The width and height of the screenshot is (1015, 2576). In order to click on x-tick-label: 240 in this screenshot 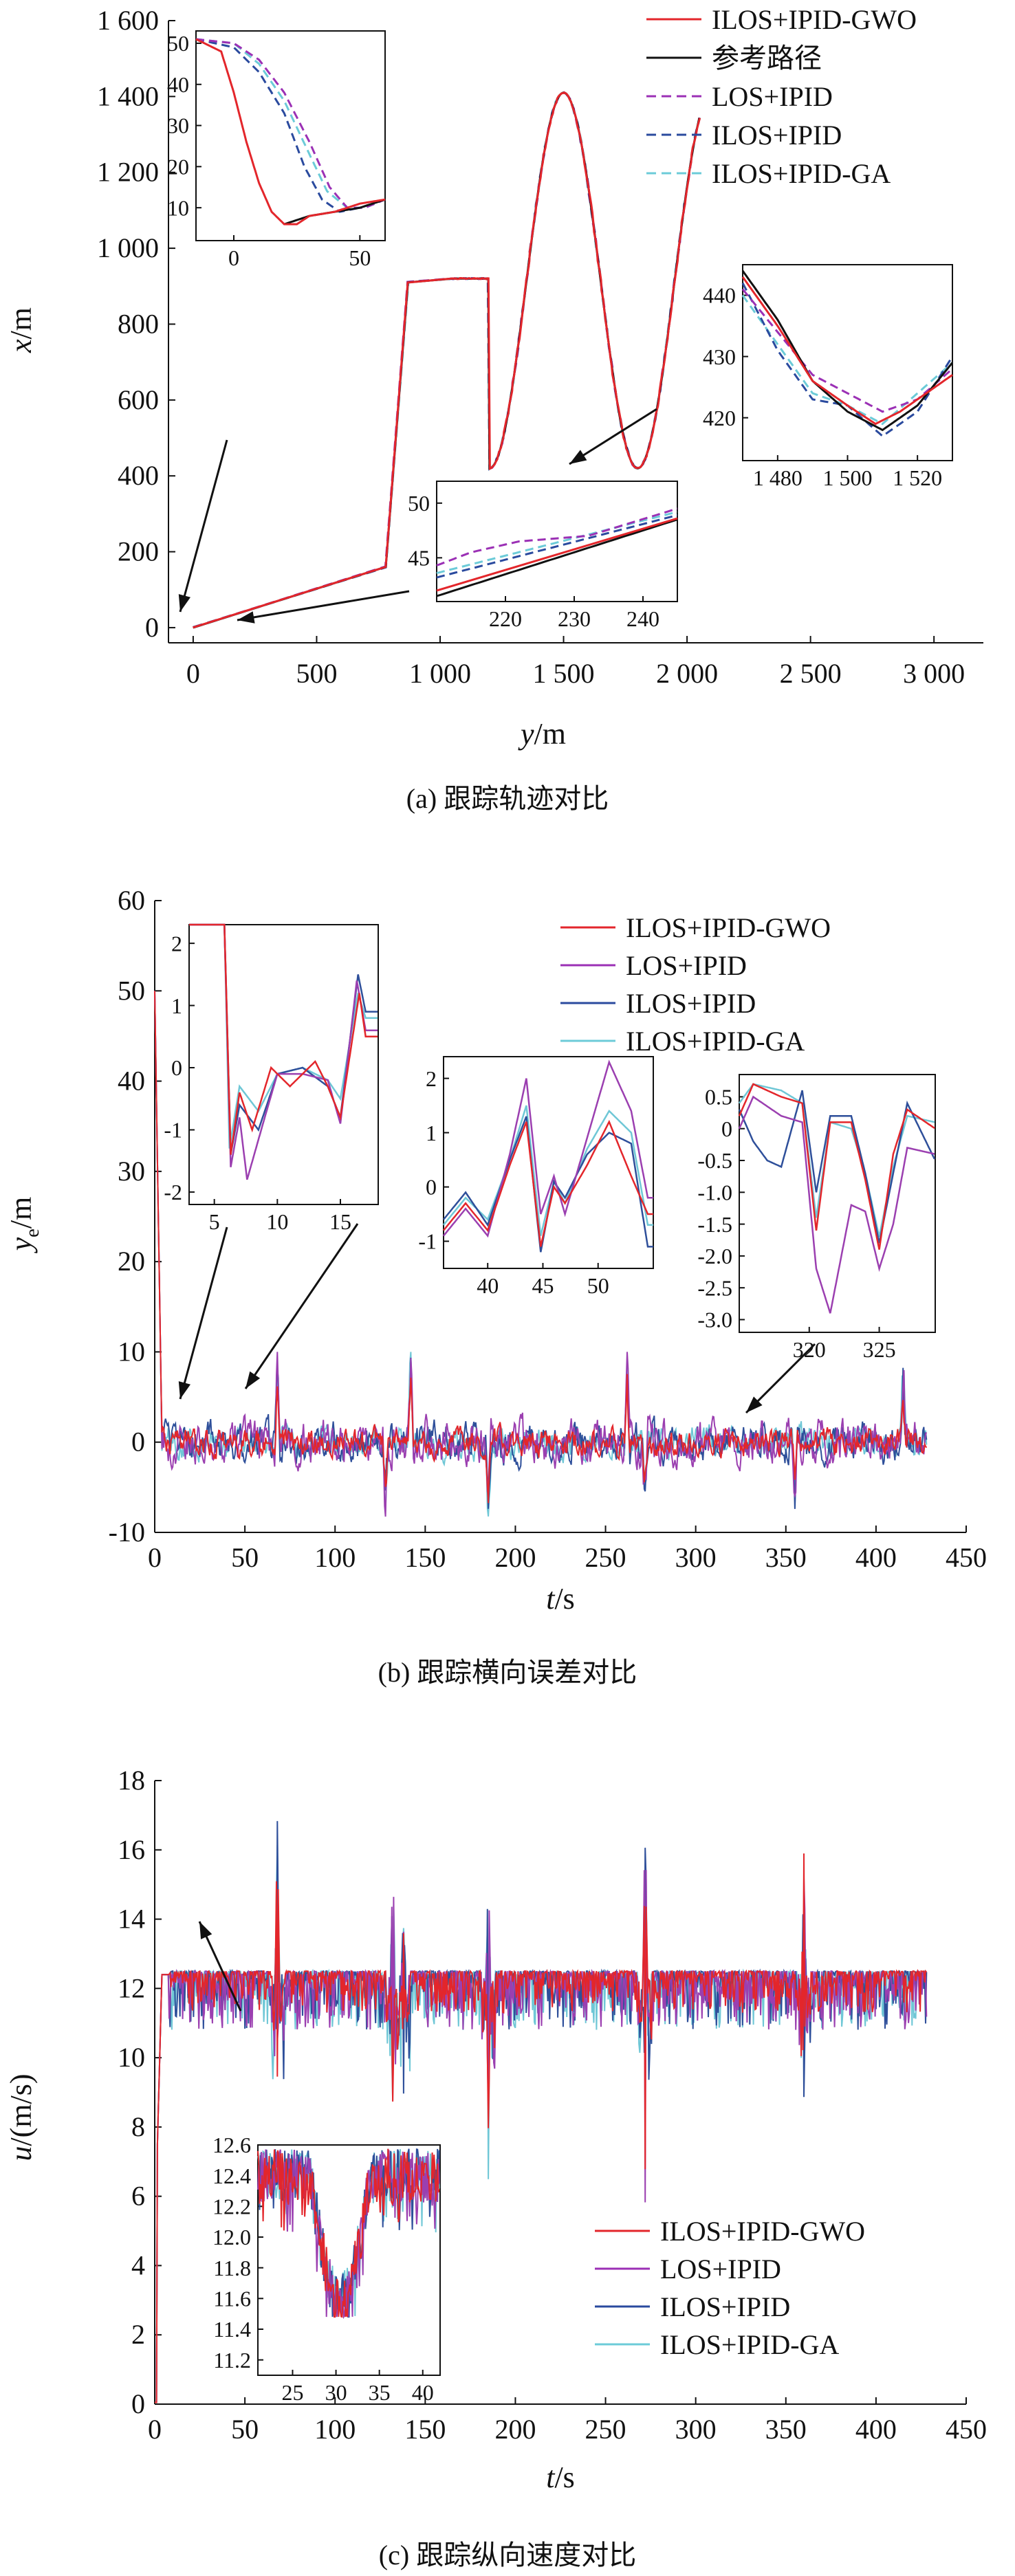, I will do `click(642, 618)`.